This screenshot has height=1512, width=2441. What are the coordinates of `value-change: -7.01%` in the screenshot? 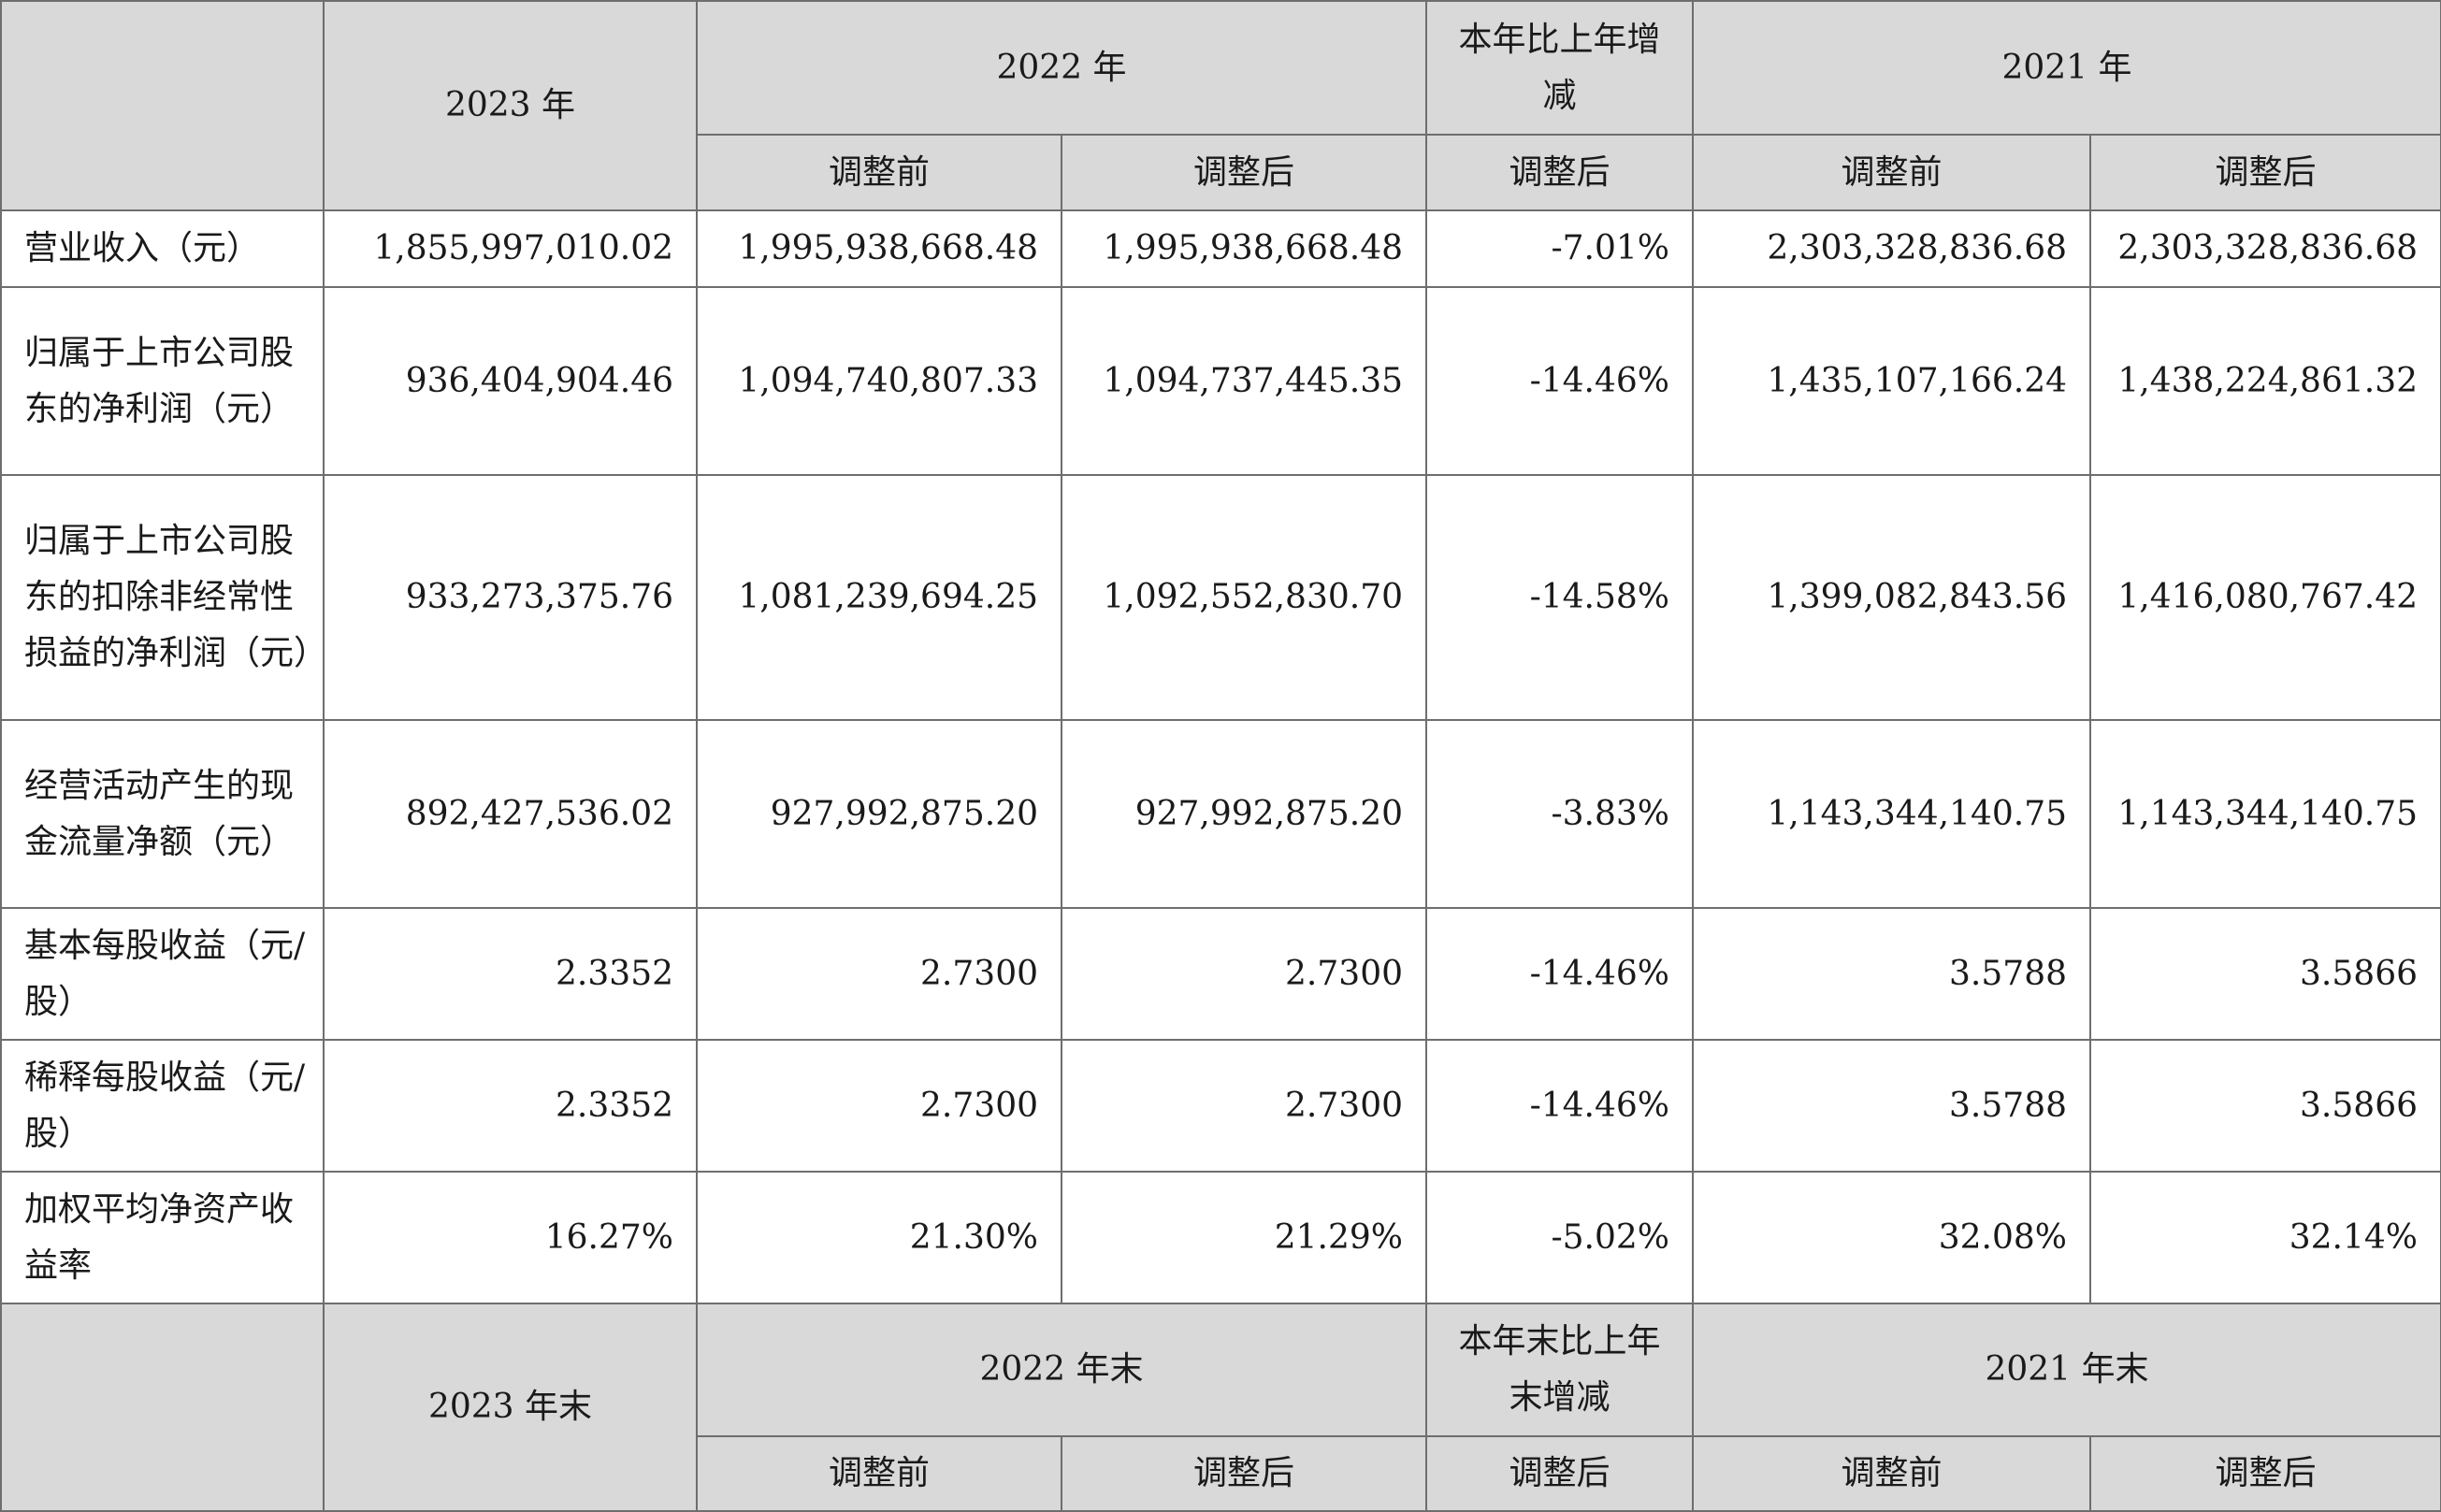 It's located at (1559, 248).